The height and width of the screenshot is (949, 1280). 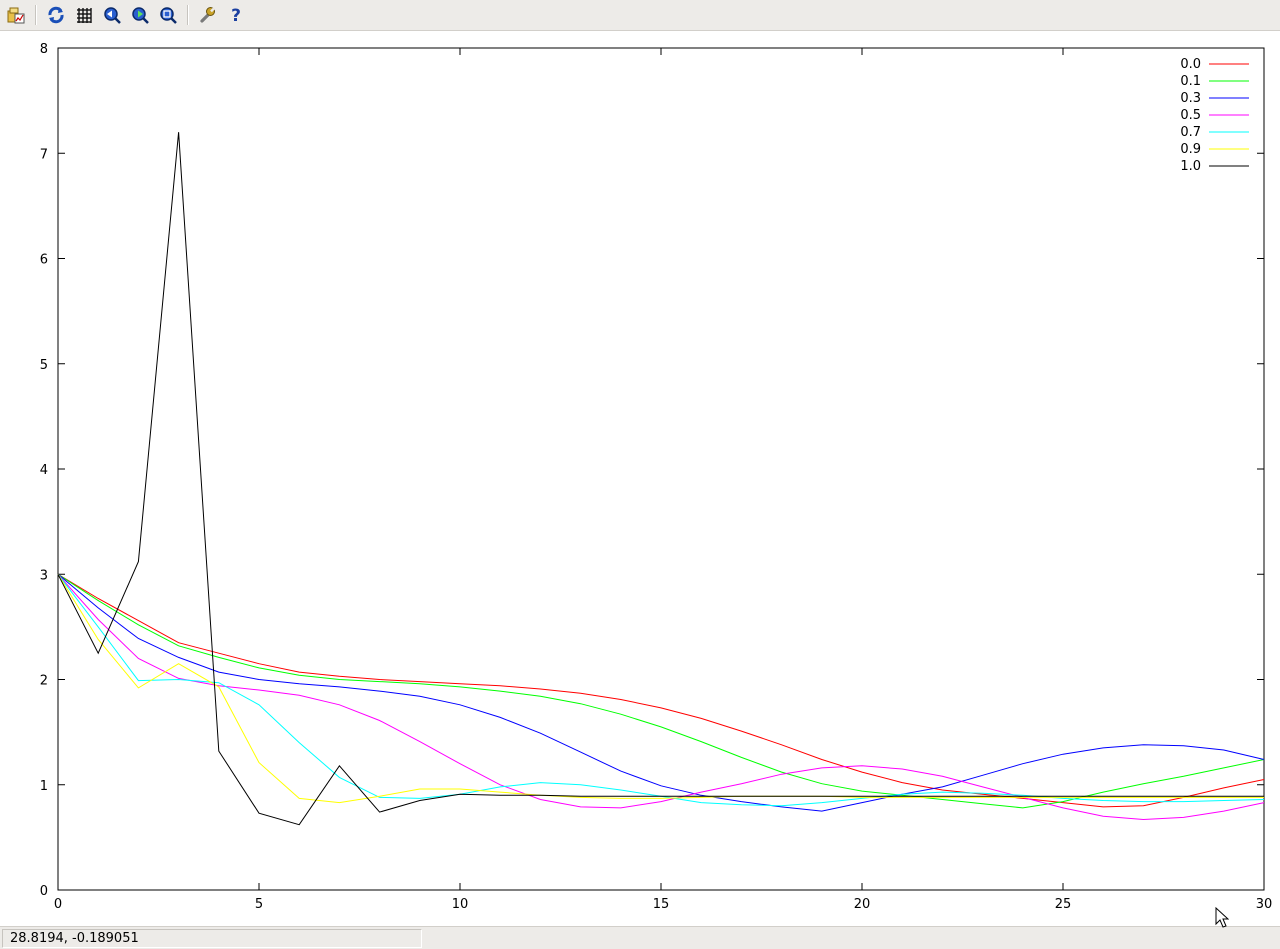 What do you see at coordinates (1264, 904) in the screenshot?
I see `x-tick-label: 30` at bounding box center [1264, 904].